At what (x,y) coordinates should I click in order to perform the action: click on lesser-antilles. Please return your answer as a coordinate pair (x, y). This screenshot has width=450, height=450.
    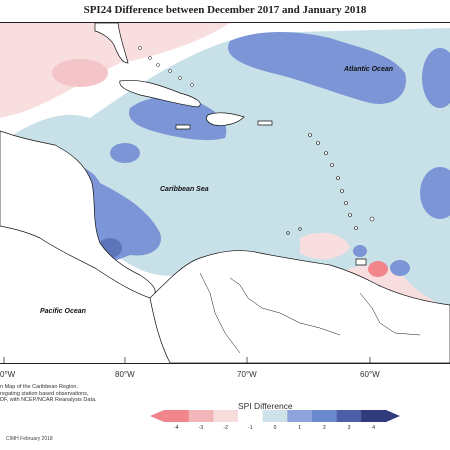
    Looking at the image, I should click on (330, 184).